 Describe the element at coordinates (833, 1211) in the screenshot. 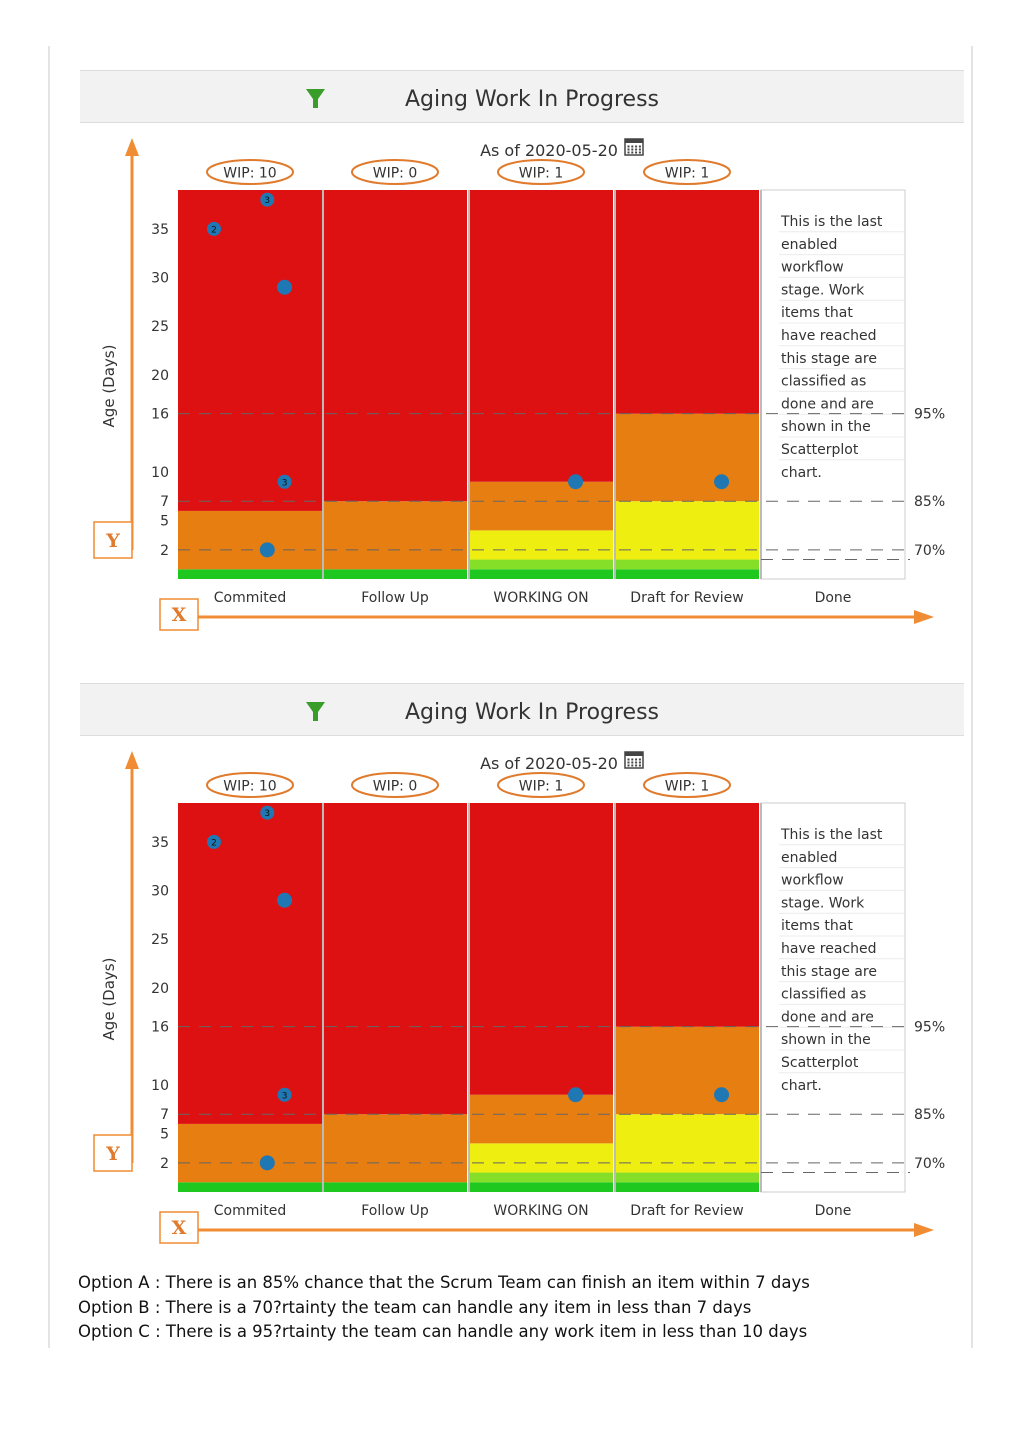

I see `chart2-x-category-label-4: Done` at that location.